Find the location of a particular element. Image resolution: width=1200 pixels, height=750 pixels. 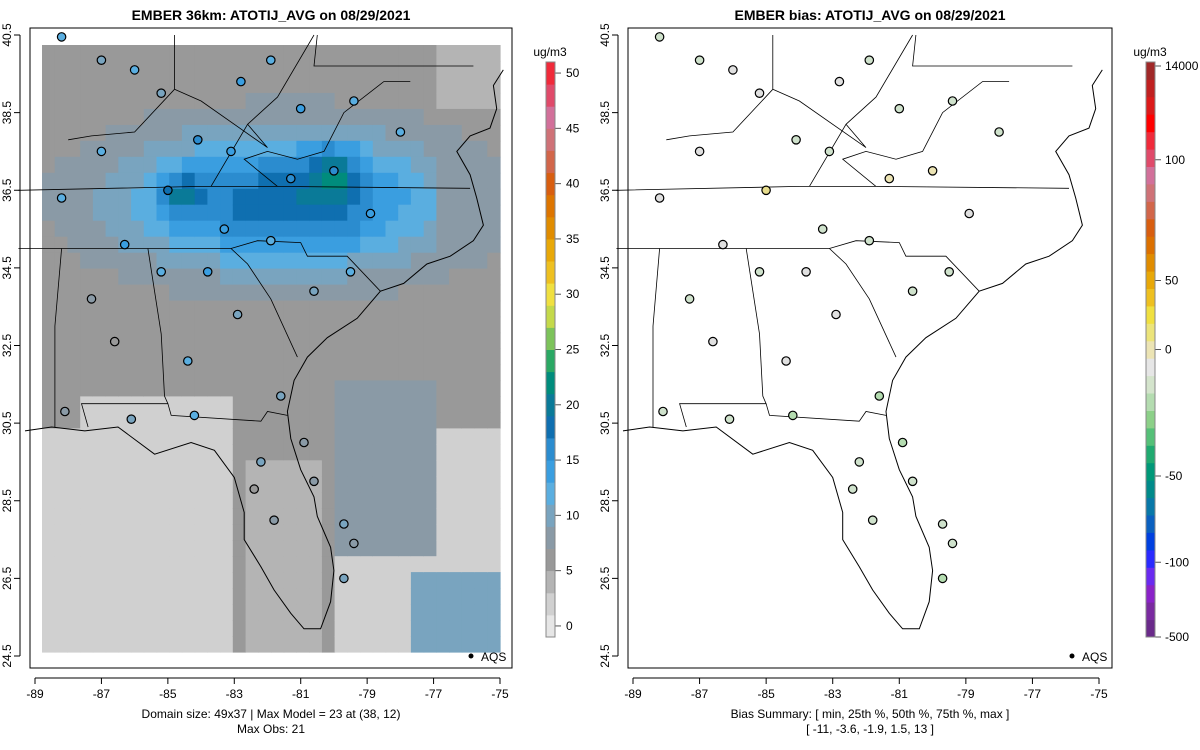

colorbar-tick-label: 20 is located at coordinates (573, 405).